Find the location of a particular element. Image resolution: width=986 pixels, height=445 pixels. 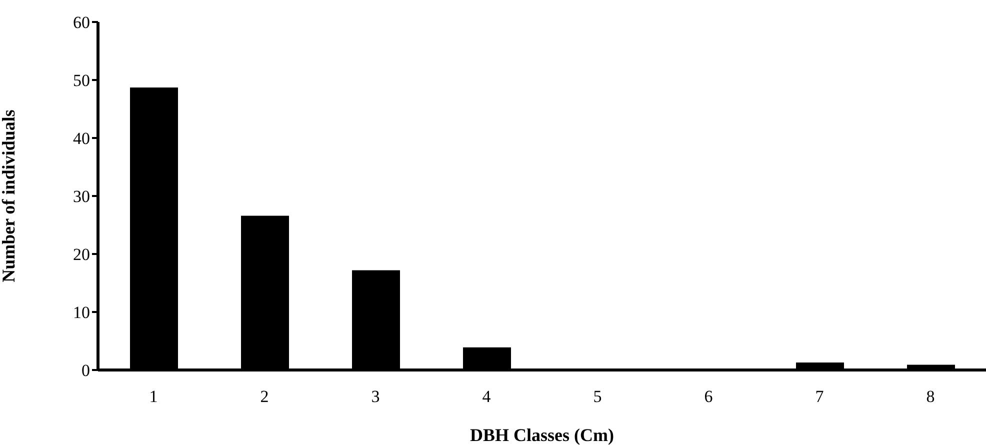

y-tick-label: 50 is located at coordinates (81, 80).